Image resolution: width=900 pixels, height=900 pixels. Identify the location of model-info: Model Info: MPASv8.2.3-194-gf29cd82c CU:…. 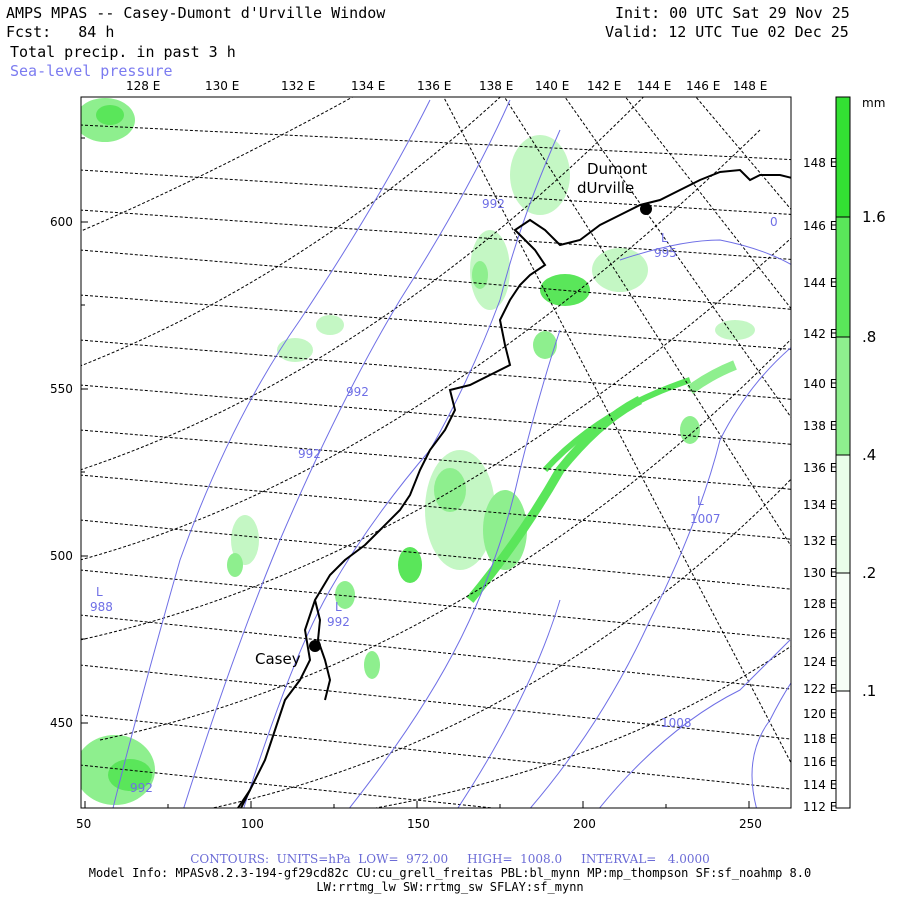
(450, 873).